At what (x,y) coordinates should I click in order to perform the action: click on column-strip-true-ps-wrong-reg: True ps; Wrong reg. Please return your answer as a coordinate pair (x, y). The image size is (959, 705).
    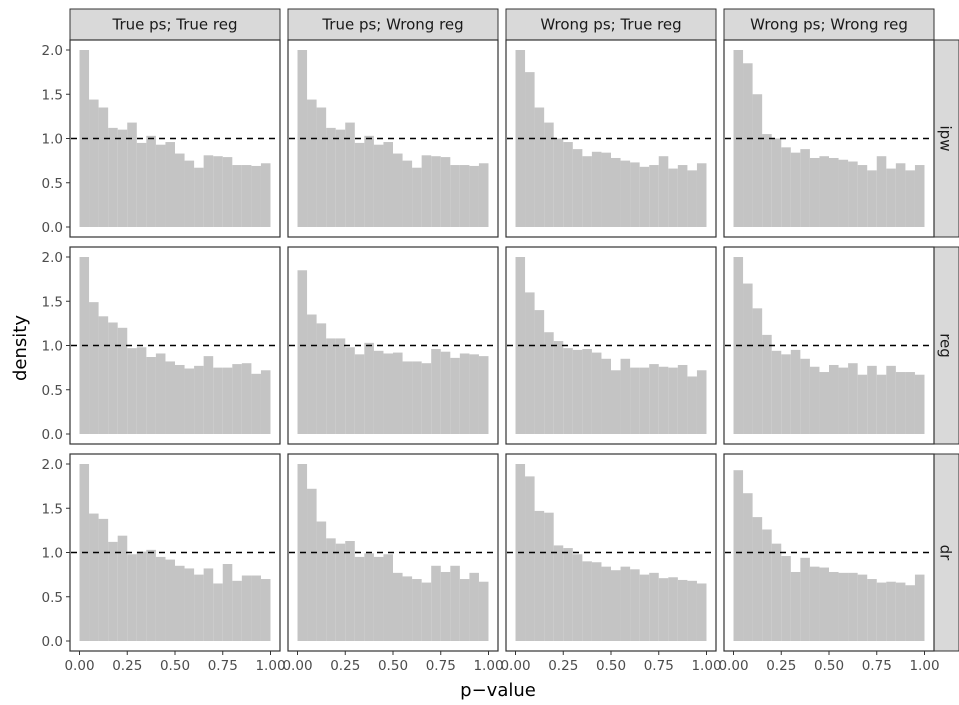
    Looking at the image, I should click on (393, 24).